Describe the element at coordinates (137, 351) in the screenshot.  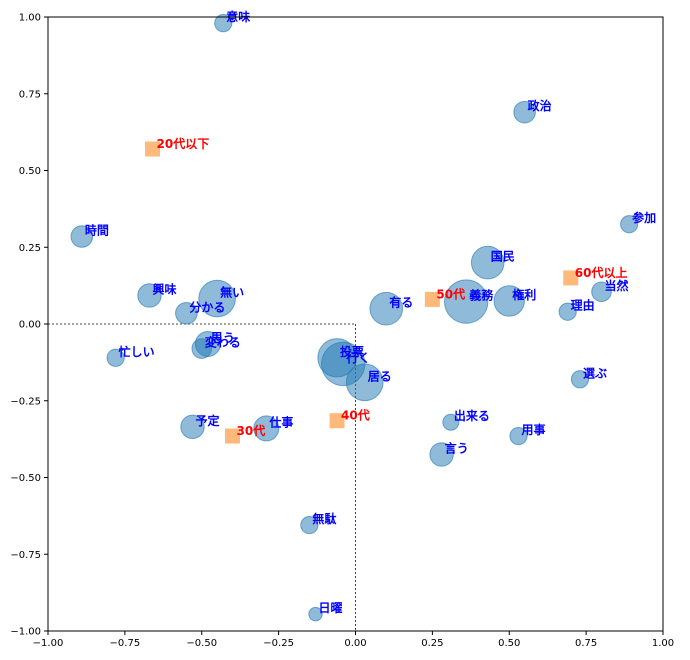
I see `word-label: 忙しい` at that location.